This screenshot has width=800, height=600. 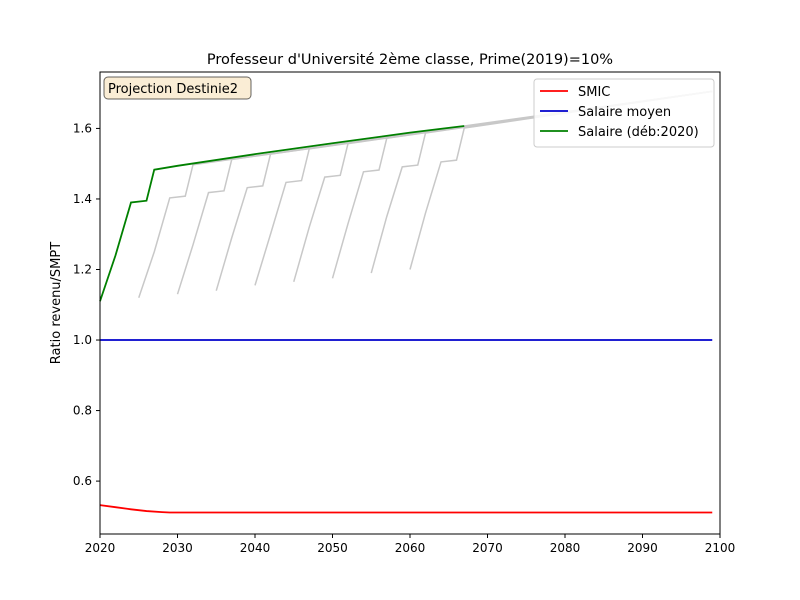 What do you see at coordinates (56, 303) in the screenshot?
I see `y-axis-label: Ratio revenu/SMPT` at bounding box center [56, 303].